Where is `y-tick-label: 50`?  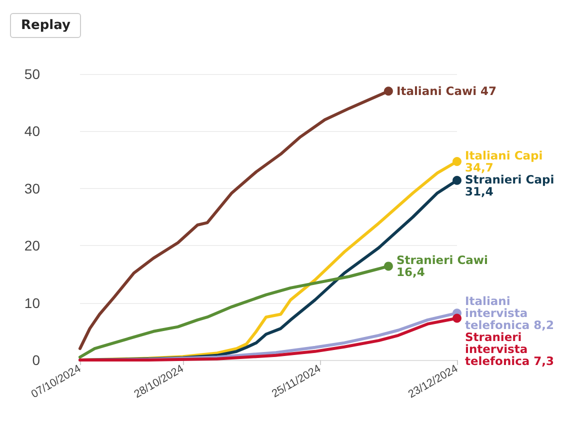 y-tick-label: 50 is located at coordinates (32, 74).